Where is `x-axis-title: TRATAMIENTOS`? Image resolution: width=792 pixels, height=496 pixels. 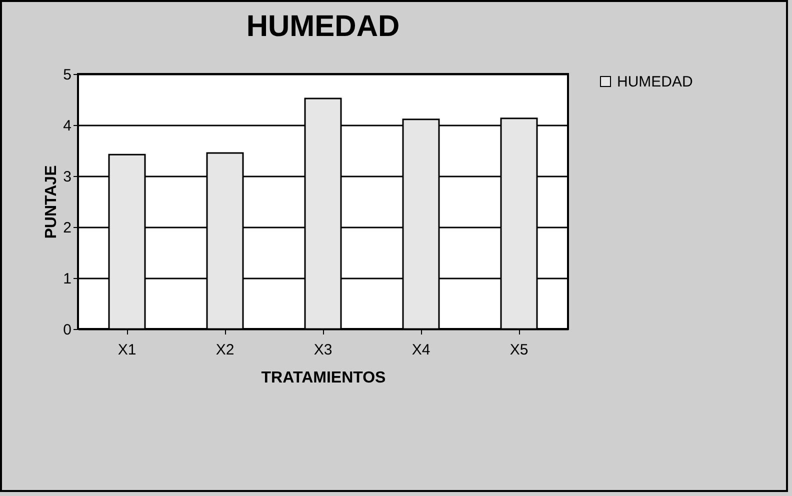
x-axis-title: TRATAMIENTOS is located at coordinates (323, 378).